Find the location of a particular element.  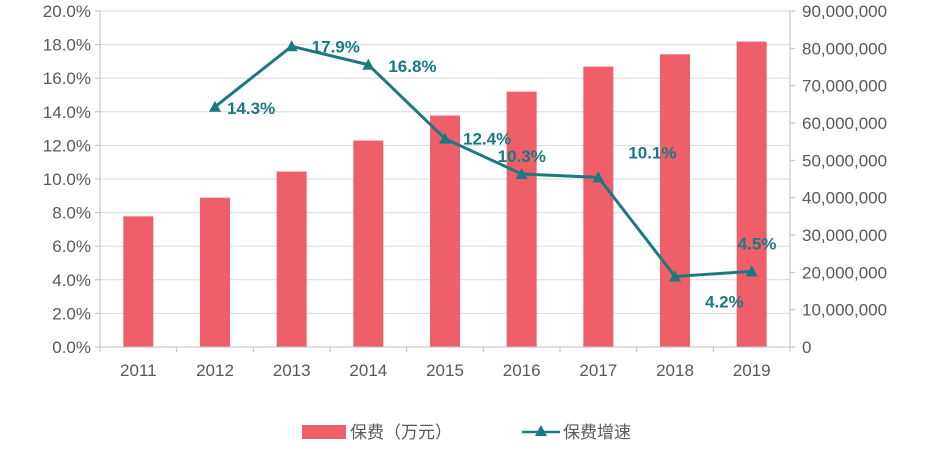

data-label: 4.2% is located at coordinates (724, 301).